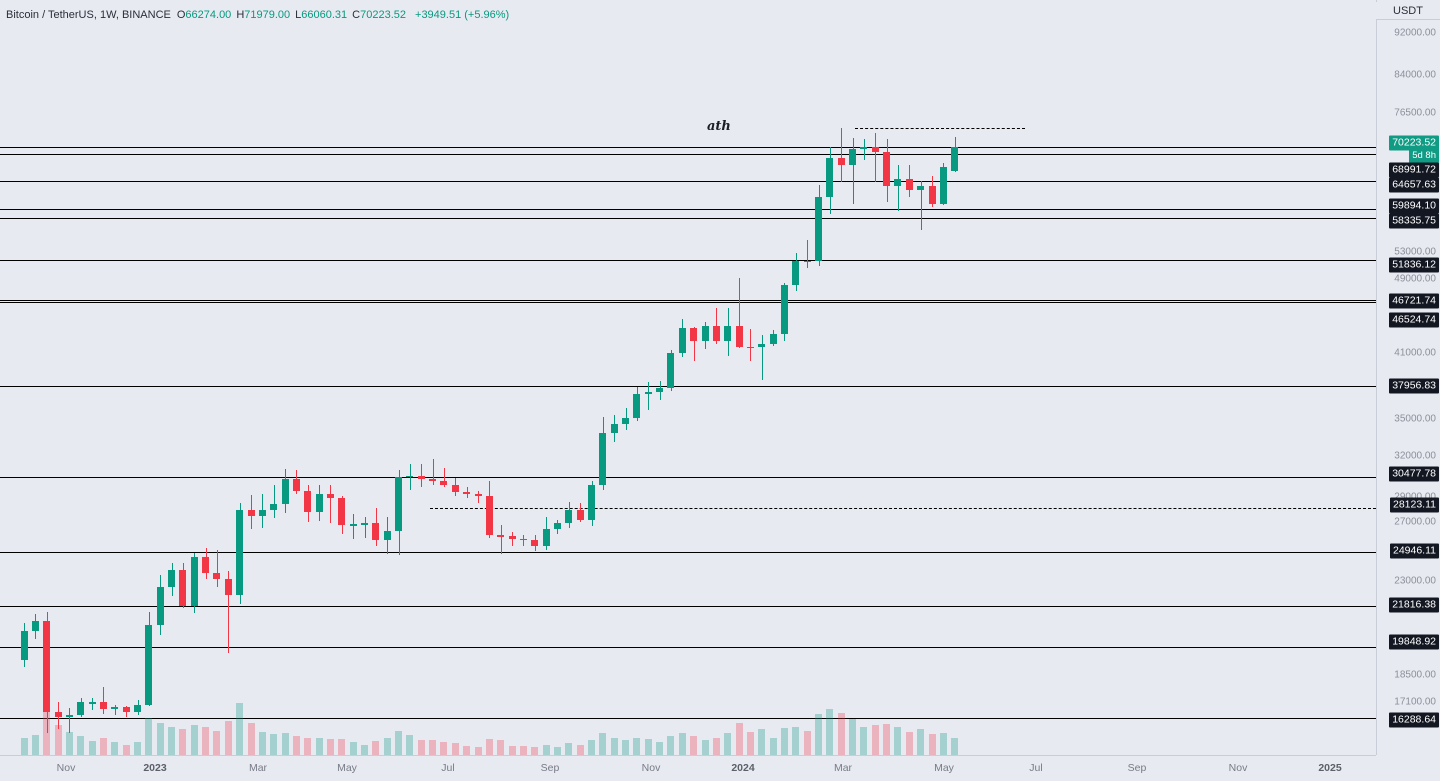 Image resolution: width=1440 pixels, height=781 pixels. Describe the element at coordinates (1415, 113) in the screenshot. I see `price-tick-label: 76500.00` at that location.